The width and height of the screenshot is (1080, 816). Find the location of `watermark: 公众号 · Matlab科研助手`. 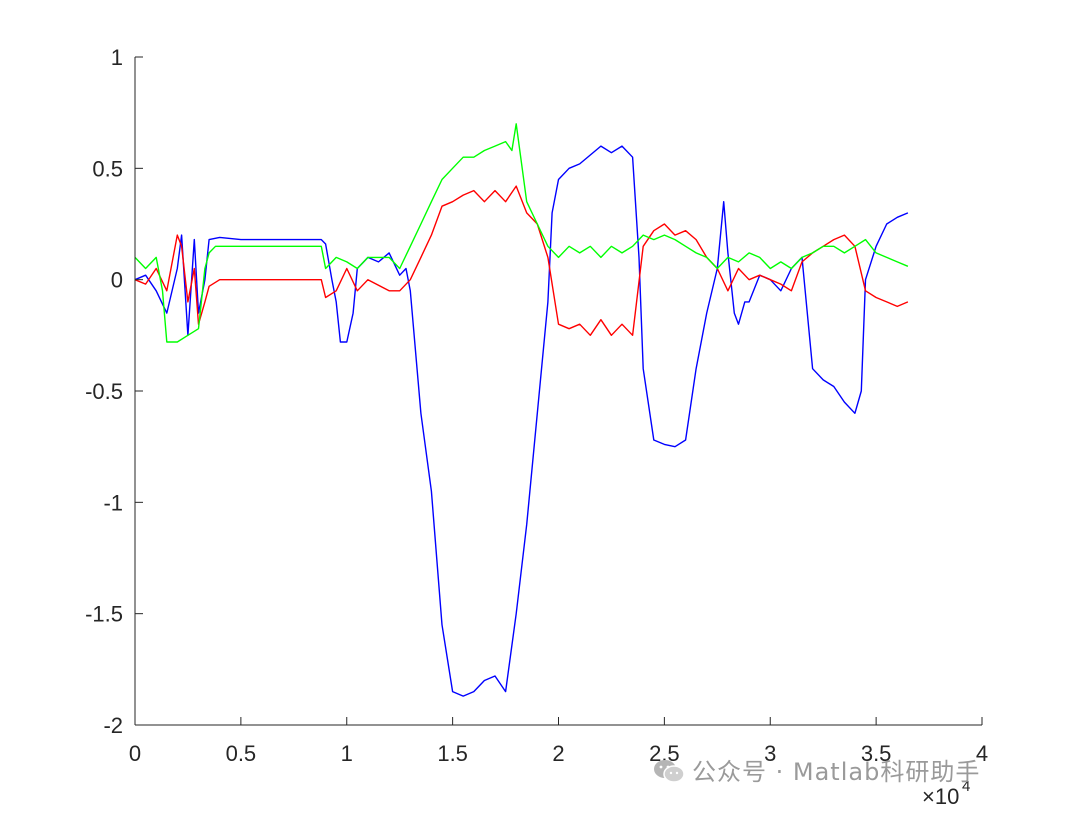

watermark: 公众号 · Matlab科研助手 is located at coordinates (816, 769).